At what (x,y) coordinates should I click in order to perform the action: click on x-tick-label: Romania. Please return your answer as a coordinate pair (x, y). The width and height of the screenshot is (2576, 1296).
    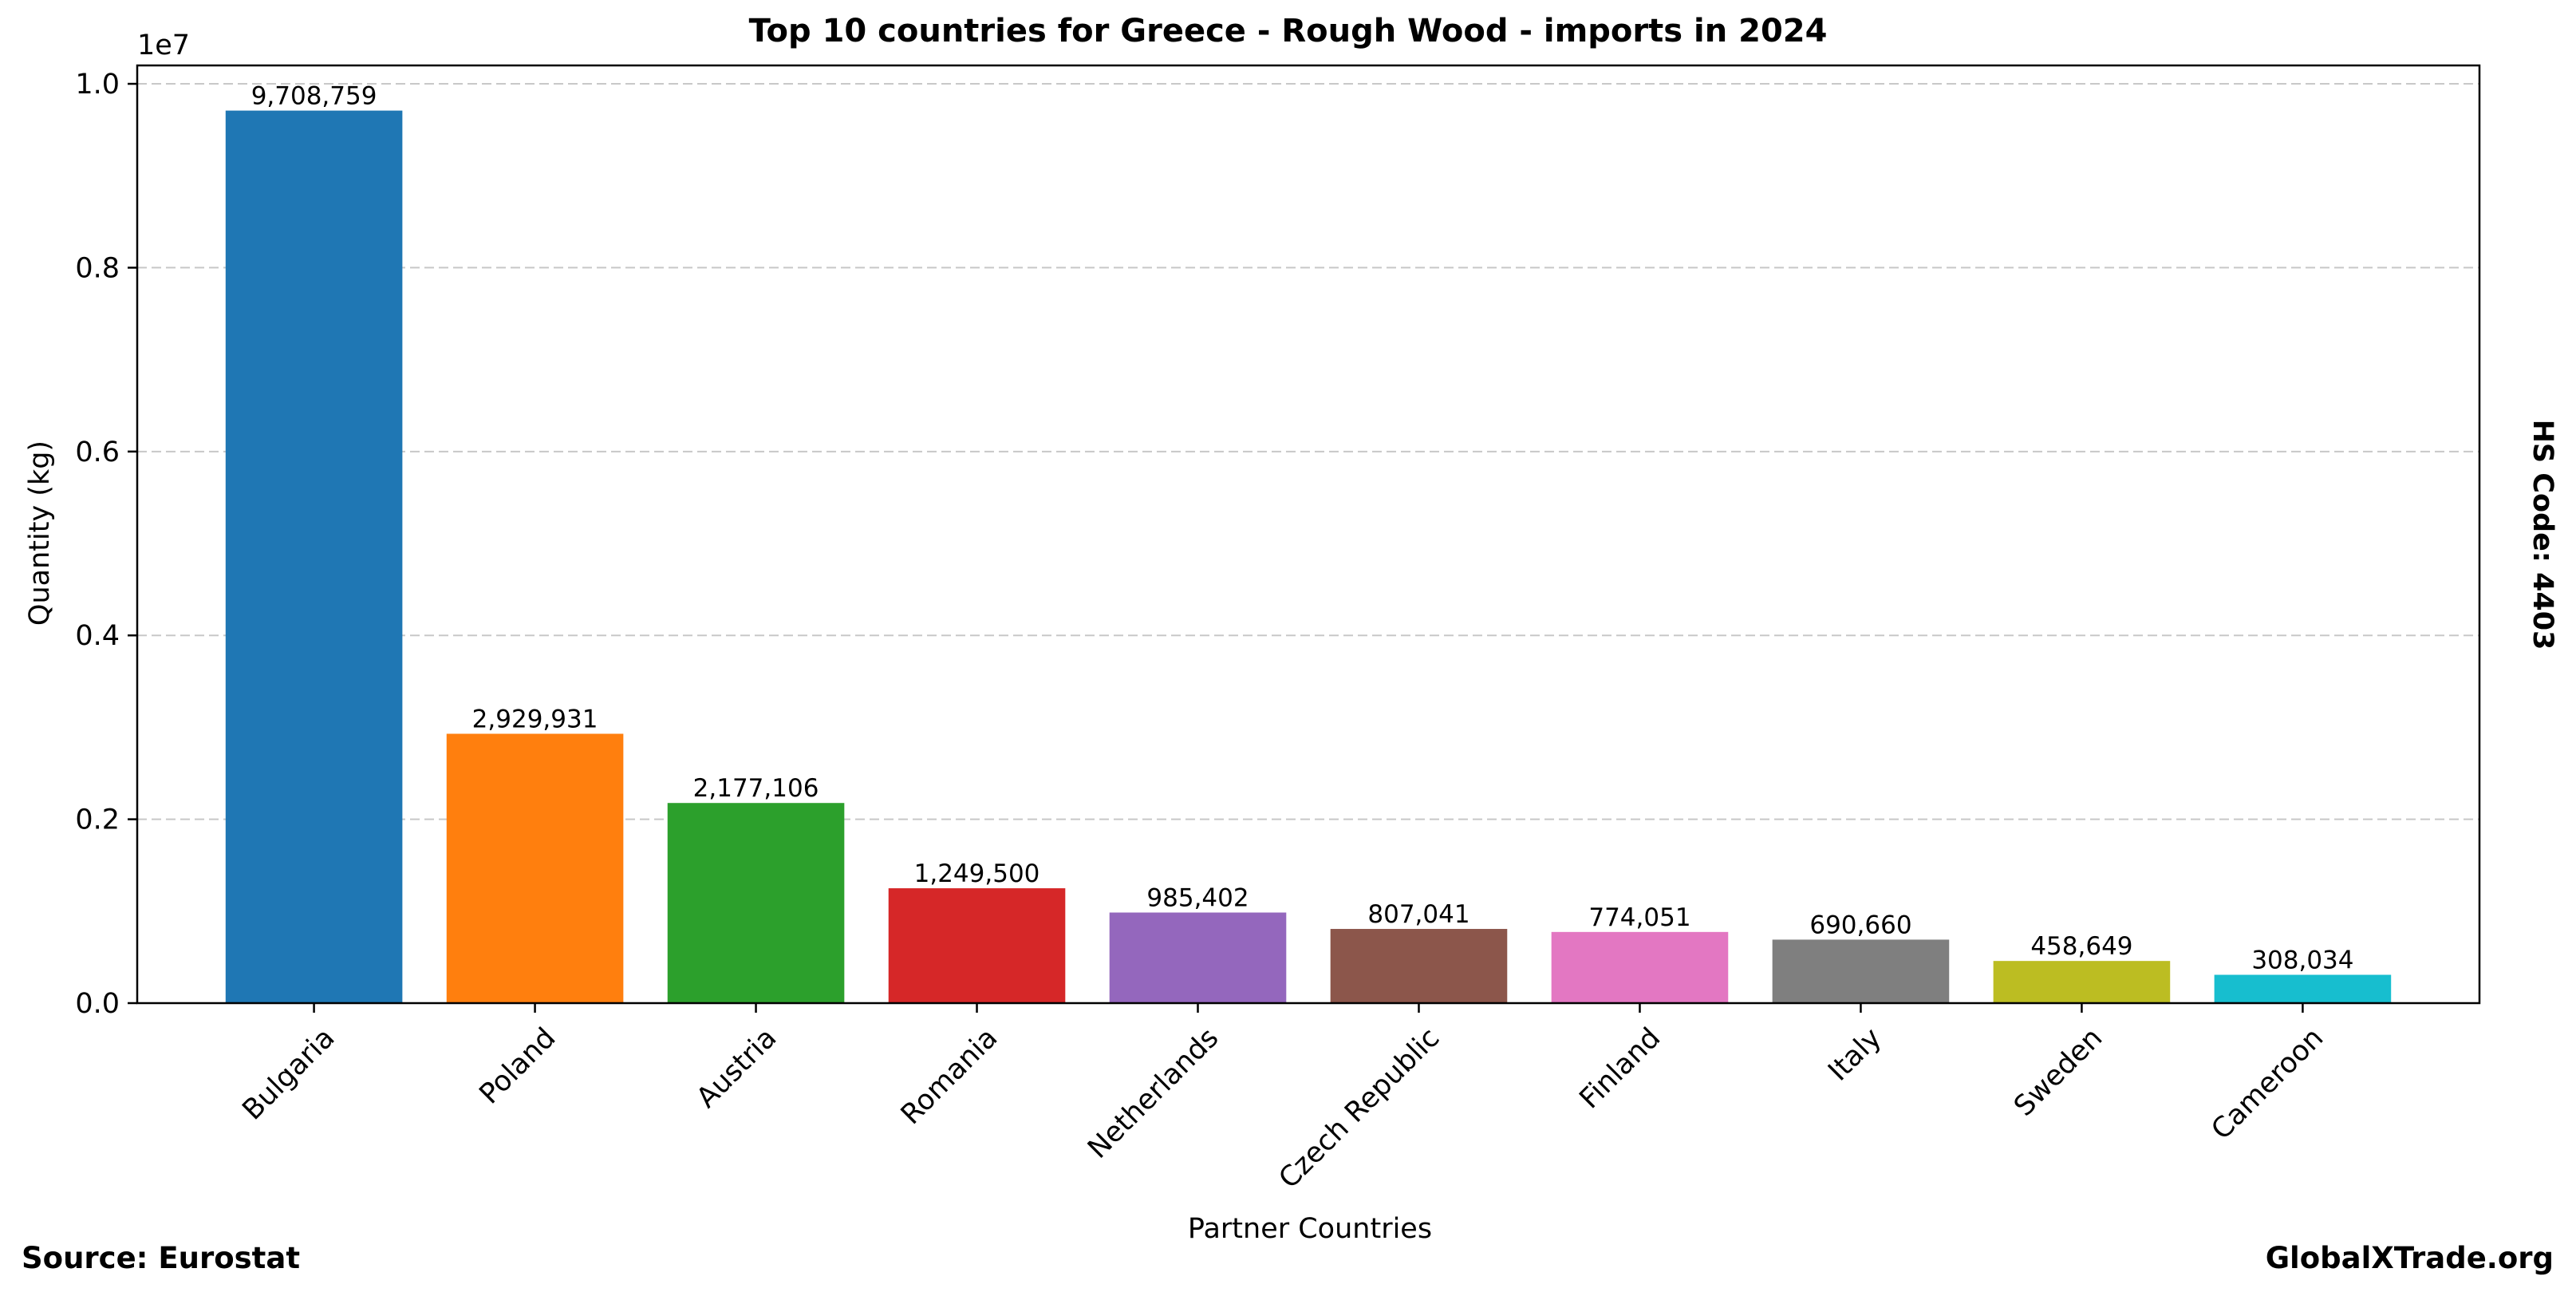
    Looking at the image, I should click on (950, 1077).